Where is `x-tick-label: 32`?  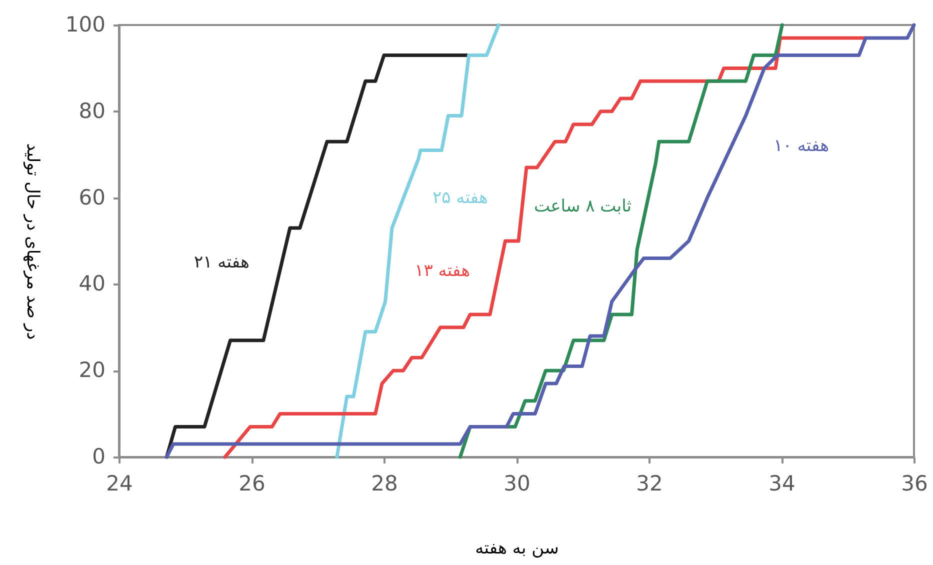 x-tick-label: 32 is located at coordinates (649, 484).